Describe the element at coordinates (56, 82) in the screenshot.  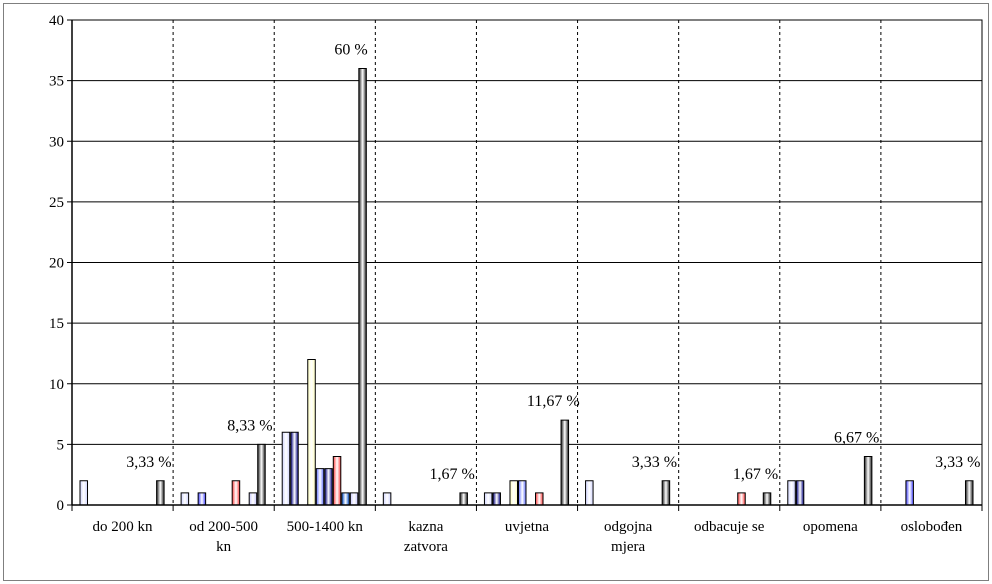
I see `y-tick-label: 35` at that location.